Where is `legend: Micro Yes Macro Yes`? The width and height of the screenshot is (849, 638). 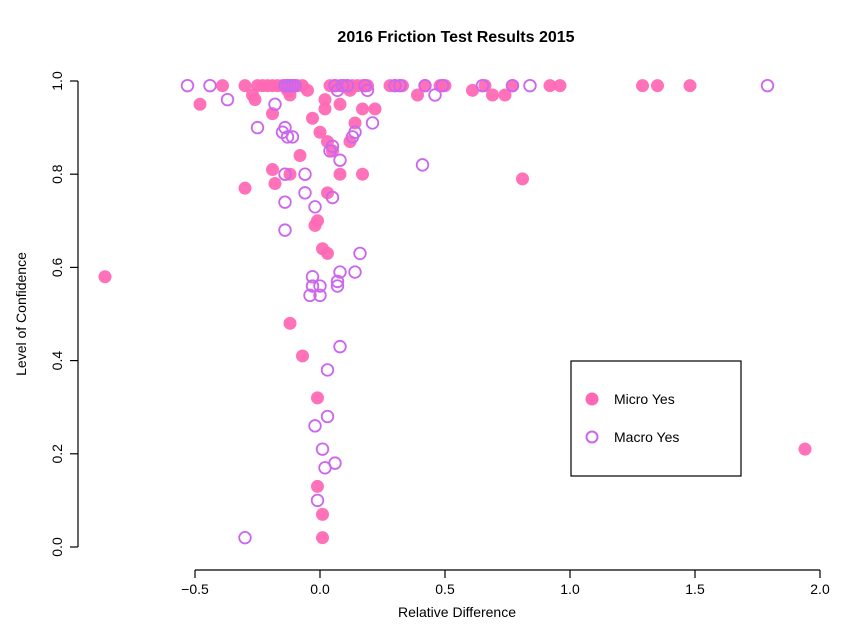 legend: Micro Yes Macro Yes is located at coordinates (656, 418).